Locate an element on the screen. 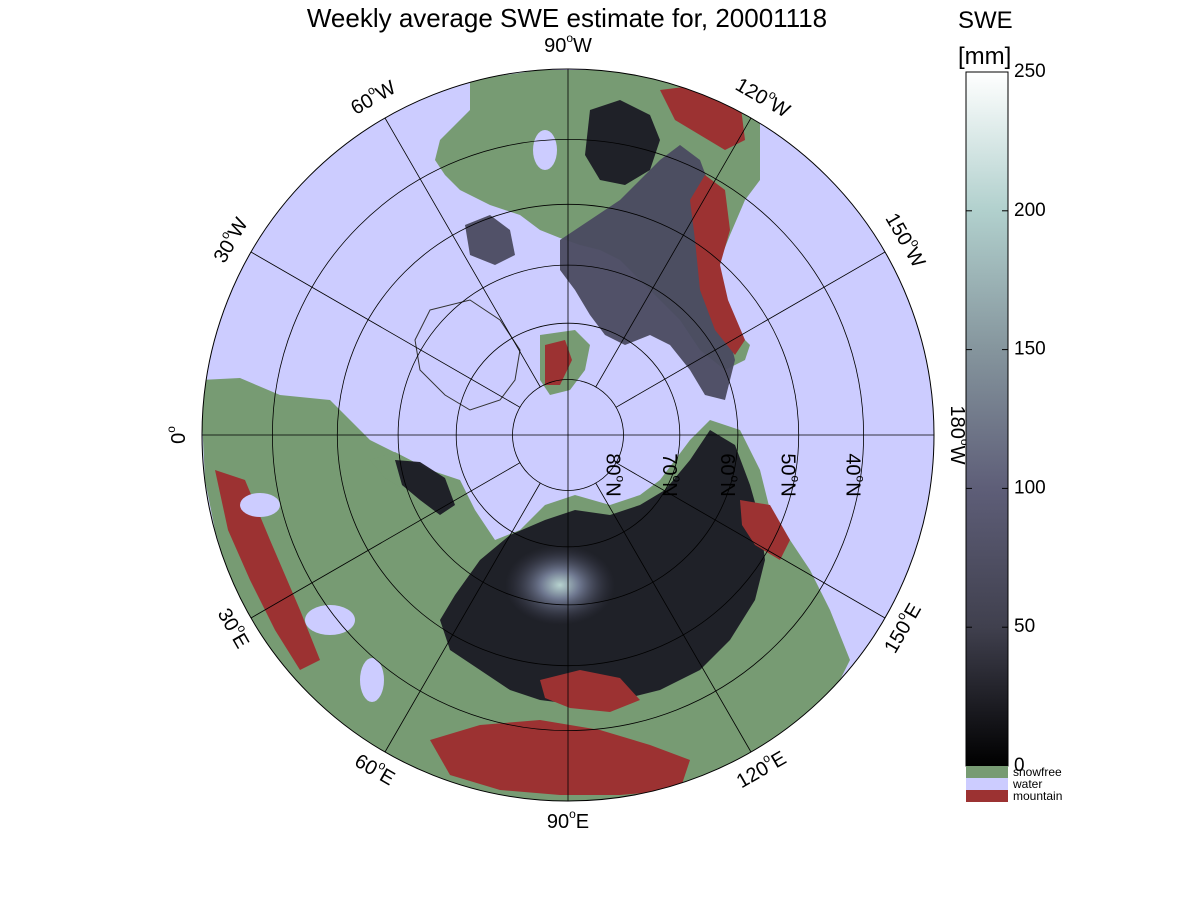  colorbar-category-mountain is located at coordinates (987, 796).